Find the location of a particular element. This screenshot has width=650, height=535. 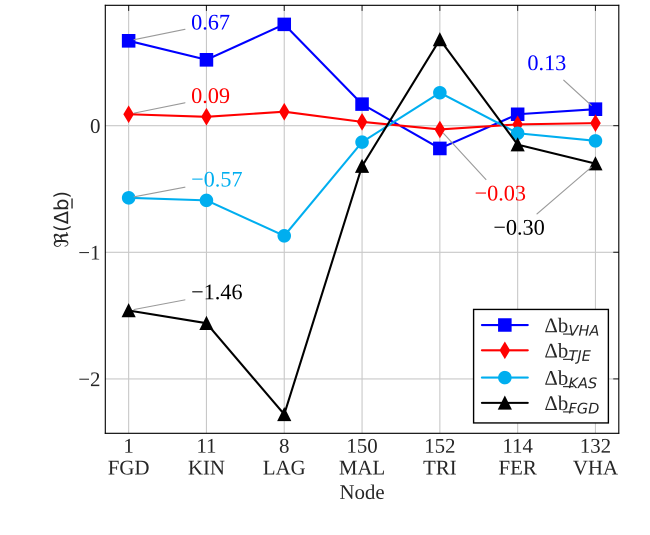

legend-label: Δb̲$_{KAS}$ is located at coordinates (571, 379).